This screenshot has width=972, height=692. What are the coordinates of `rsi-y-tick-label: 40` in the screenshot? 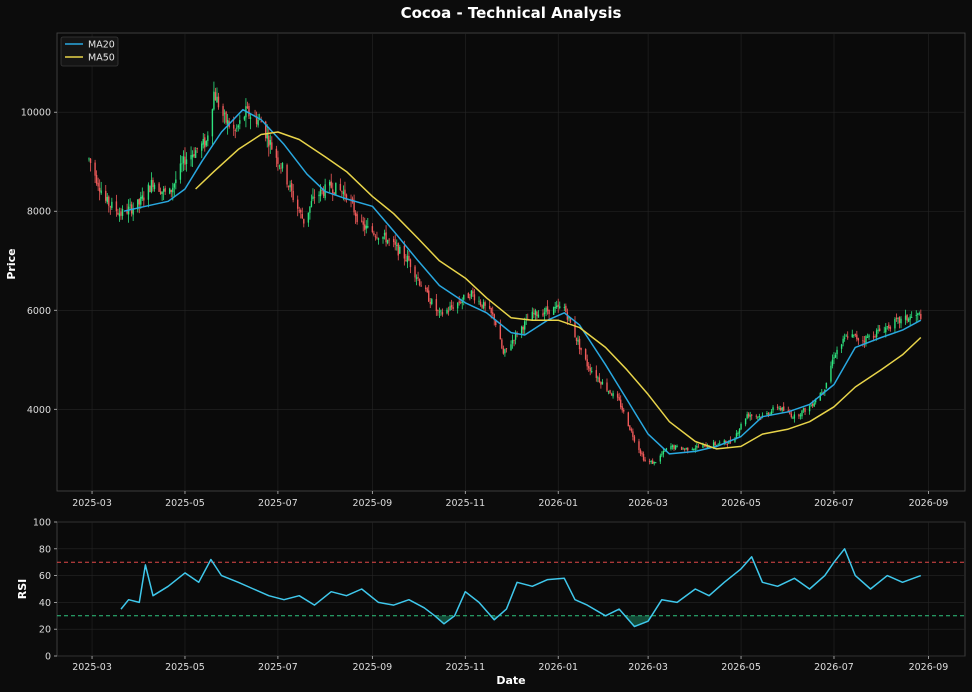 It's located at (45, 603).